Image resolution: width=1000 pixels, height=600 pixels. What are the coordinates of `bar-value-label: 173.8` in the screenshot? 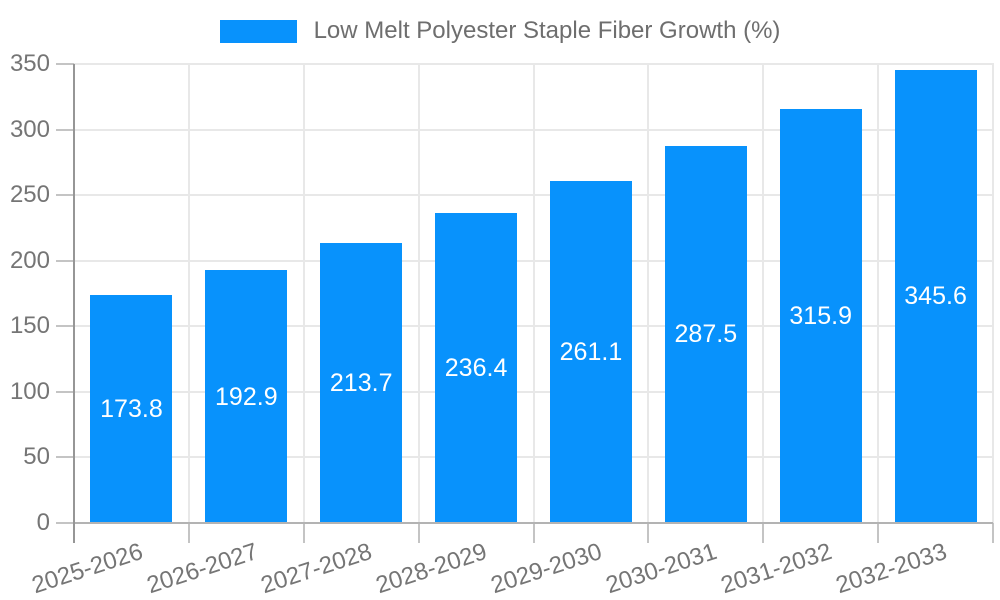 It's located at (131, 409).